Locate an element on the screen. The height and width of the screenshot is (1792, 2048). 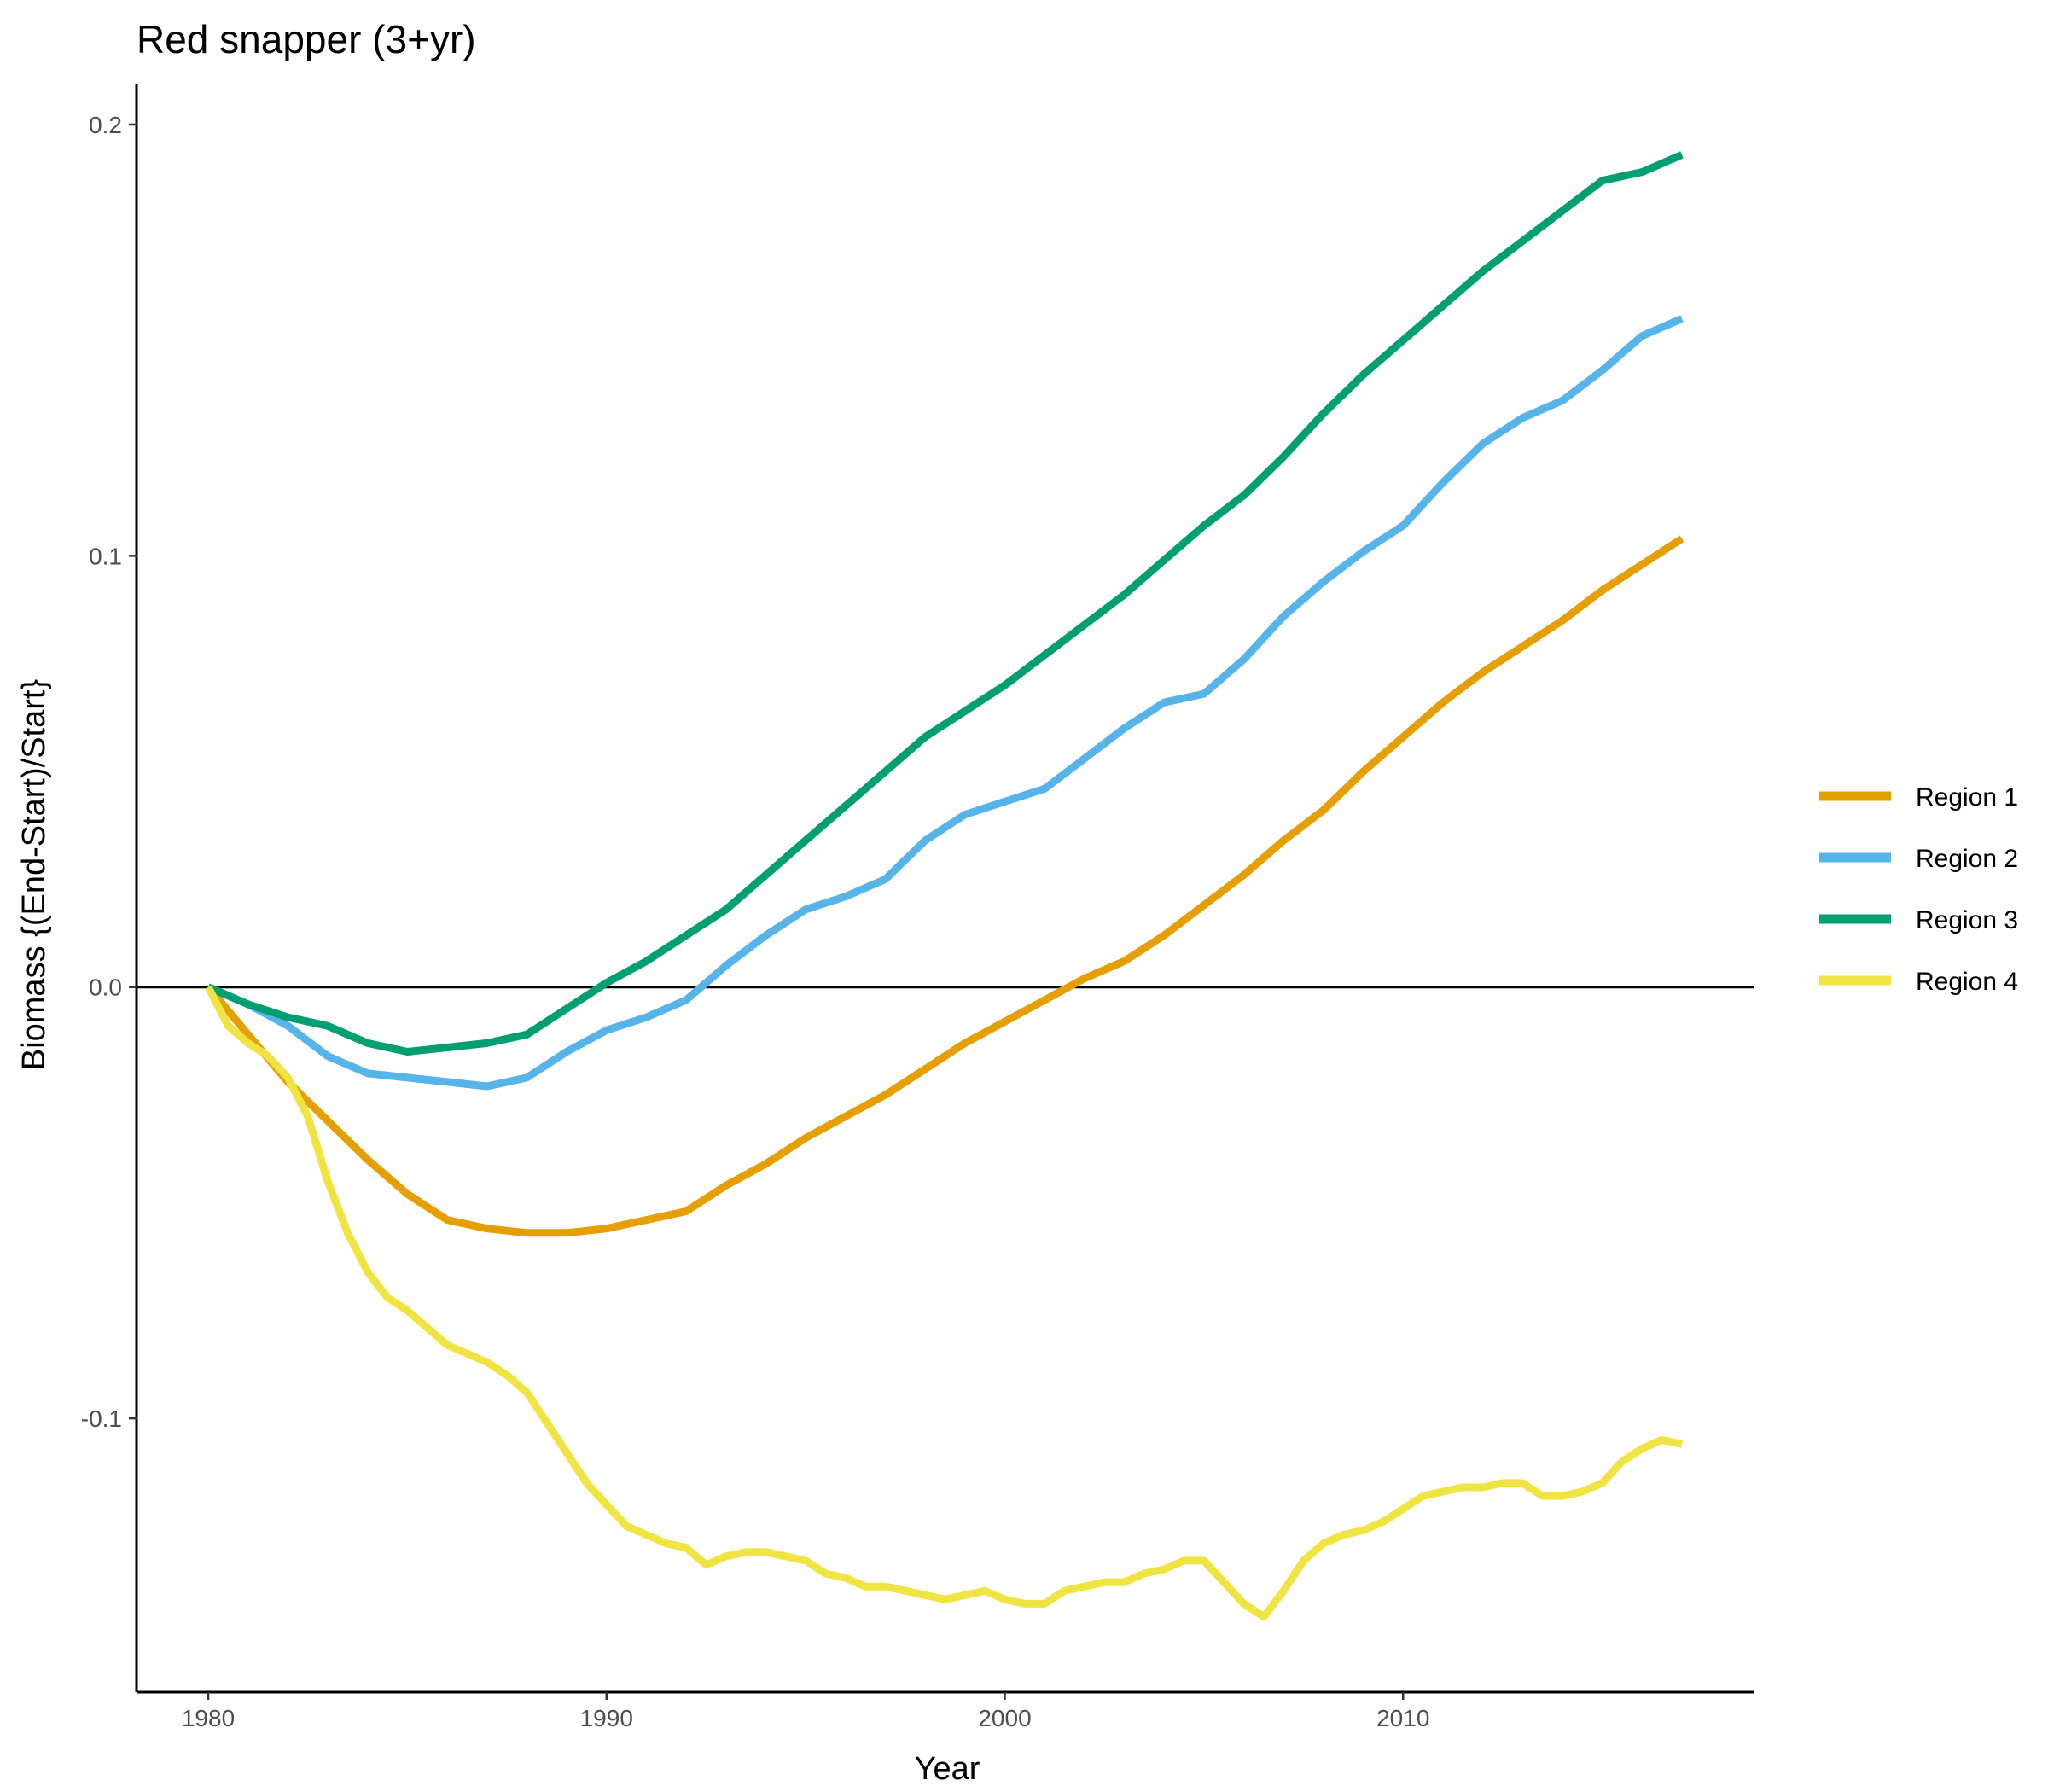
legend-label: Region 3 is located at coordinates (1967, 920).